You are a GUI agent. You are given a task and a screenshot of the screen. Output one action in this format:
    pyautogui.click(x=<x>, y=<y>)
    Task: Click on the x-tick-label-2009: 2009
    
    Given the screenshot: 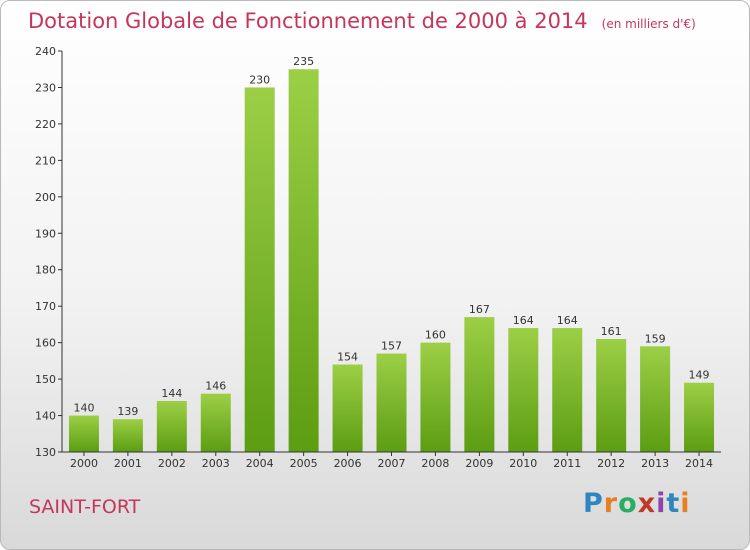 What is the action you would take?
    pyautogui.click(x=479, y=463)
    